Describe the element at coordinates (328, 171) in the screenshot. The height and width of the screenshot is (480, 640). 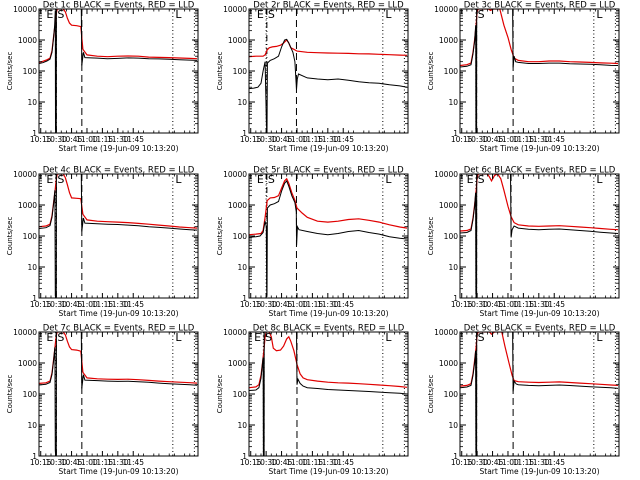
I see `chart-title: Det 5r BLACK = Events, RED = LLD` at that location.